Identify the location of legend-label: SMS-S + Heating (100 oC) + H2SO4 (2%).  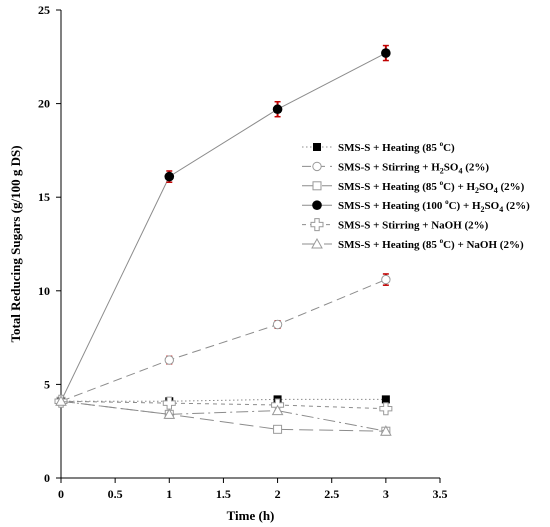
(434, 206).